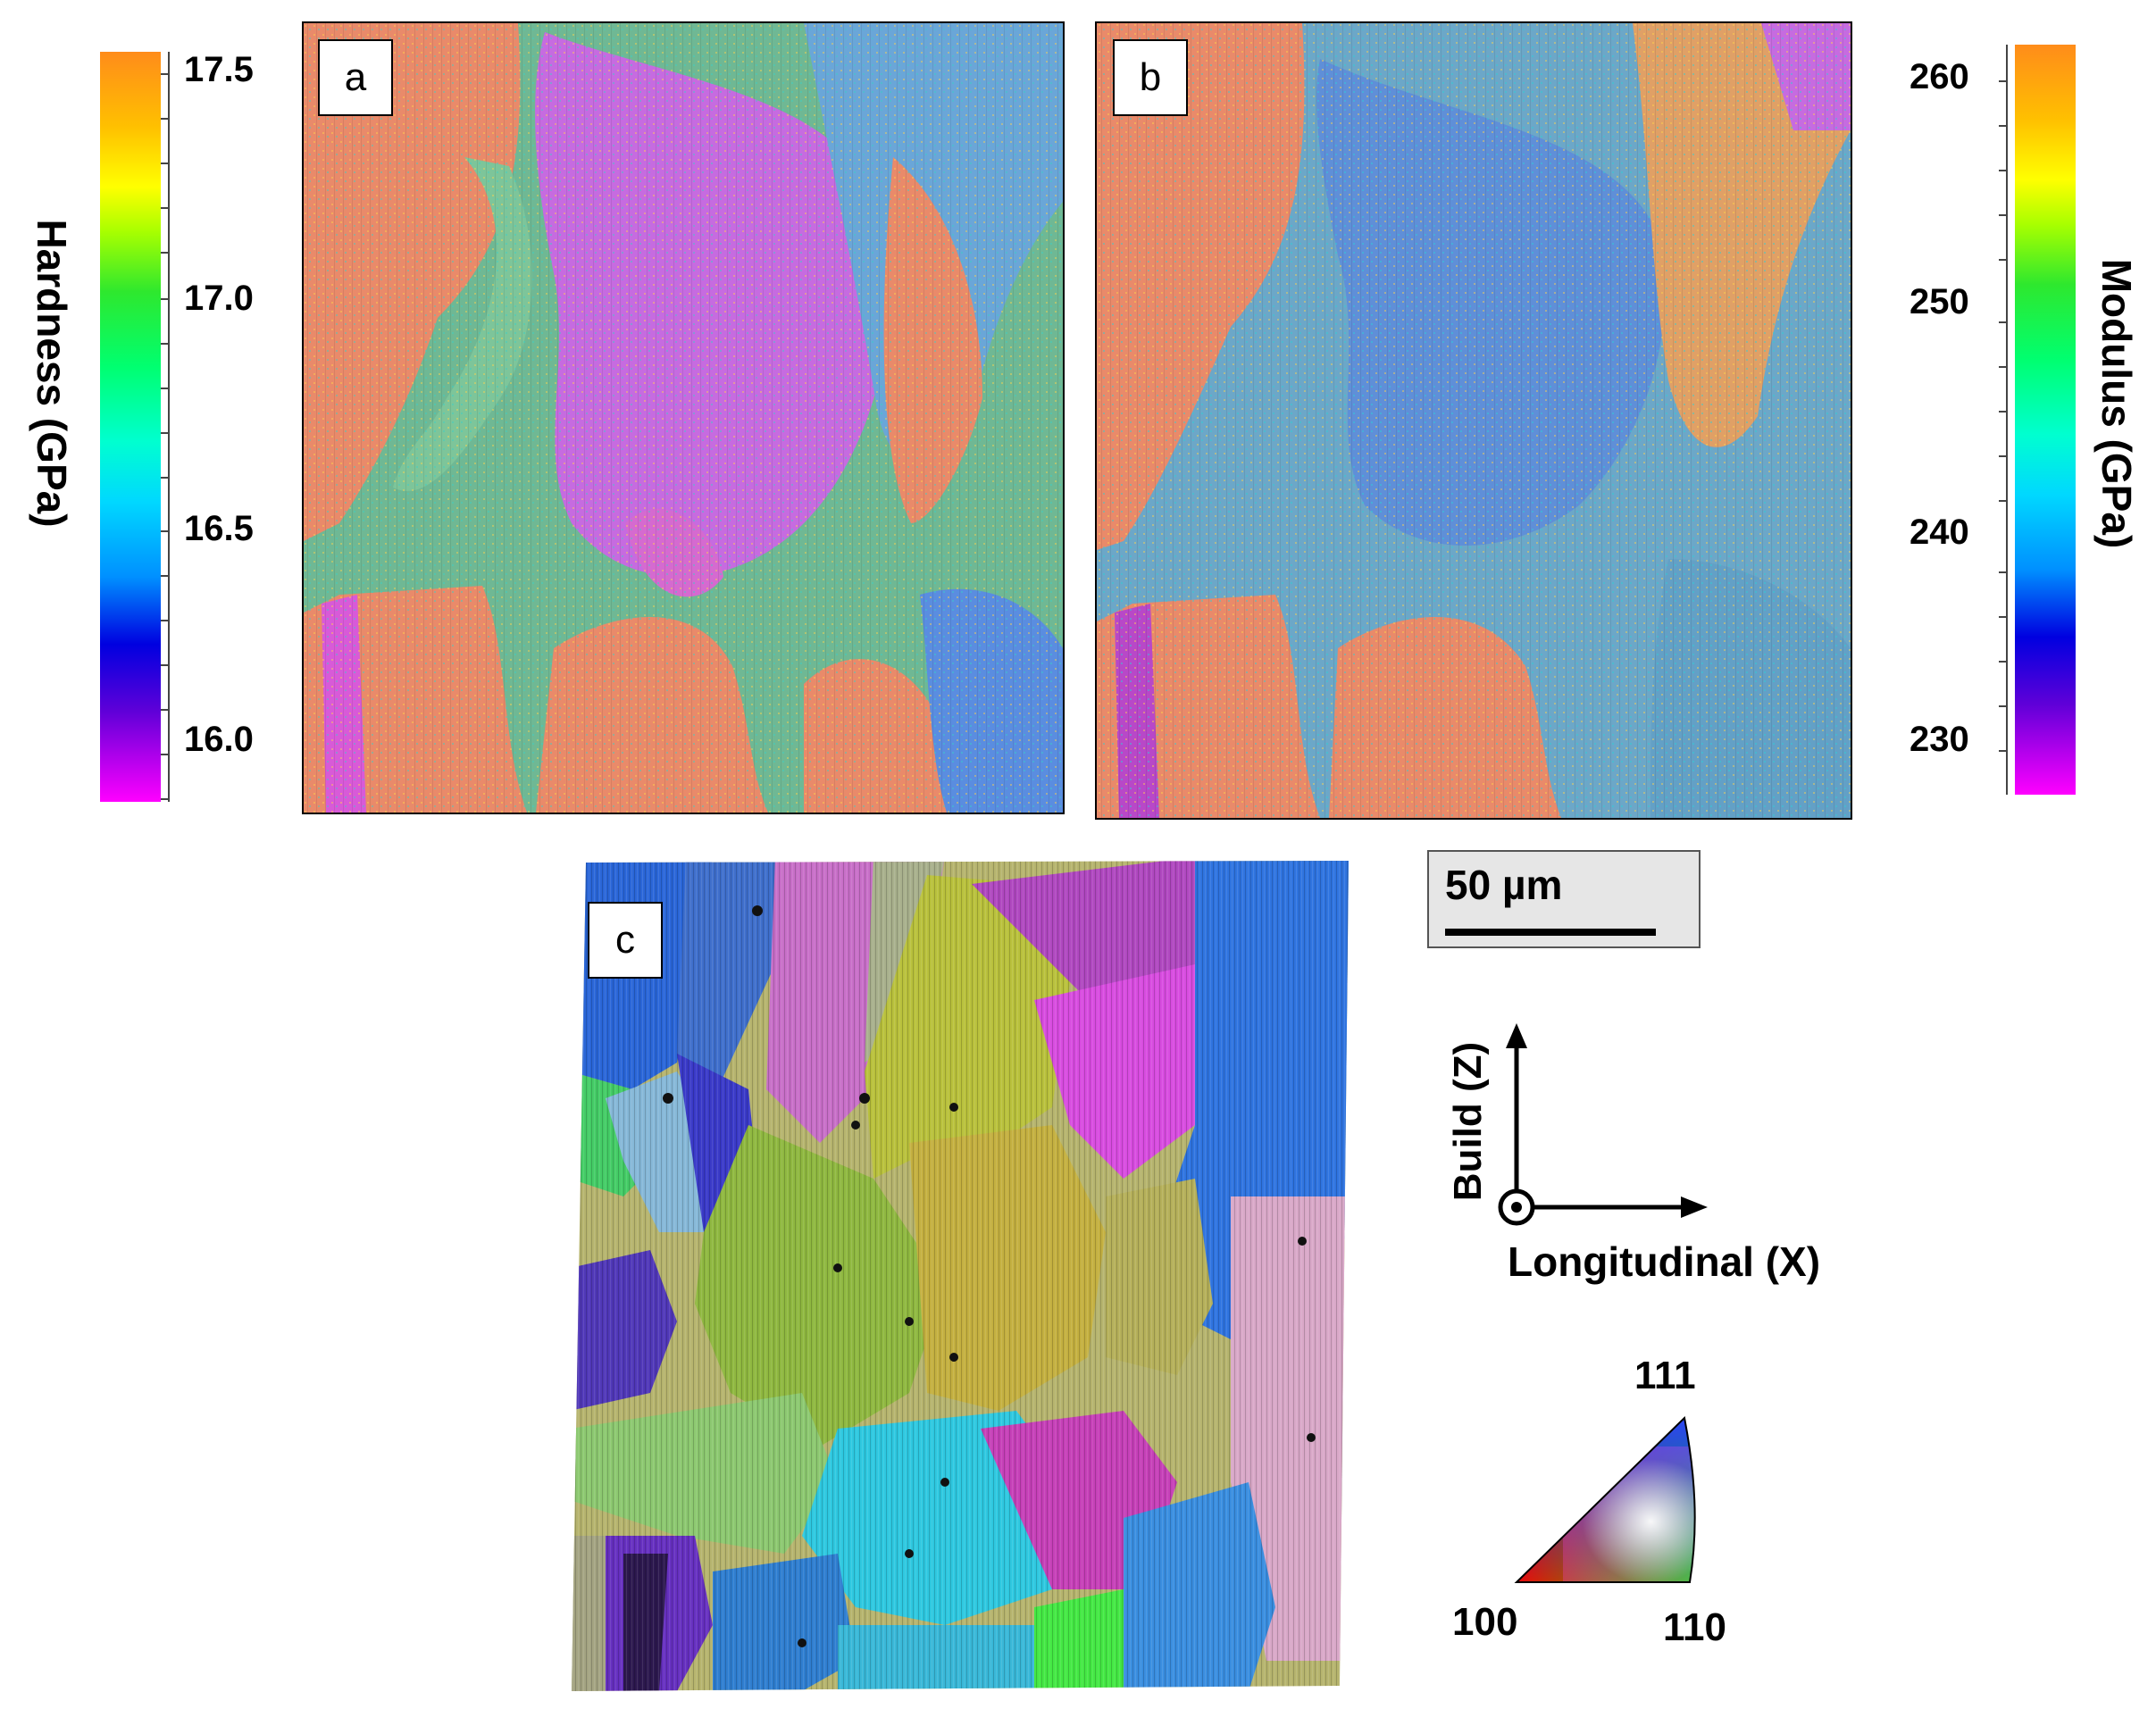 This screenshot has width=2156, height=1709. I want to click on modulus-tick-250: 250, so click(1939, 301).